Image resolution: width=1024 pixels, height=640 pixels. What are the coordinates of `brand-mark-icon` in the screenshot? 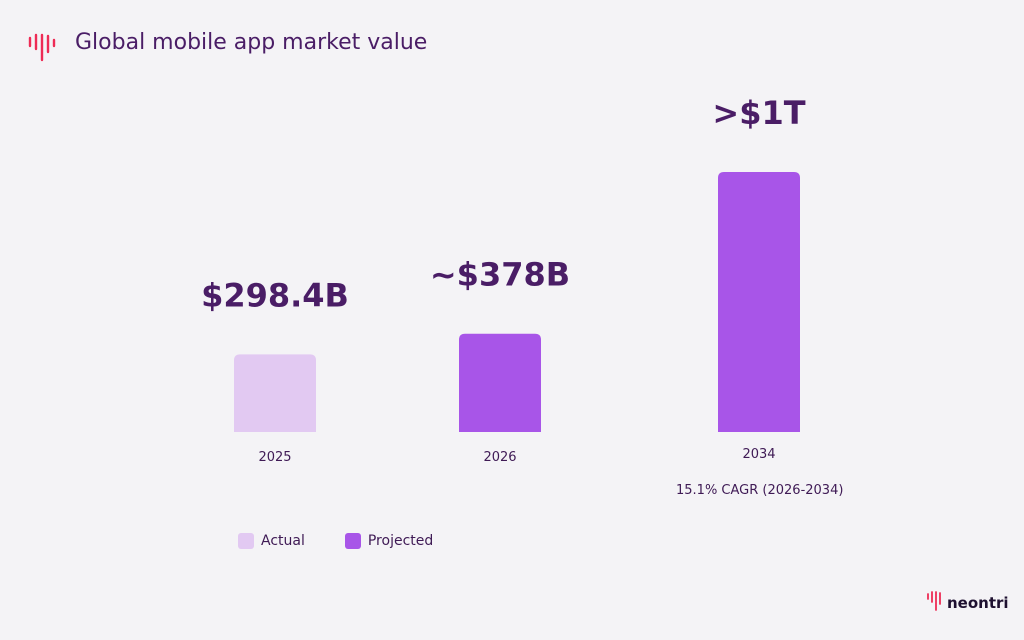 It's located at (934, 601).